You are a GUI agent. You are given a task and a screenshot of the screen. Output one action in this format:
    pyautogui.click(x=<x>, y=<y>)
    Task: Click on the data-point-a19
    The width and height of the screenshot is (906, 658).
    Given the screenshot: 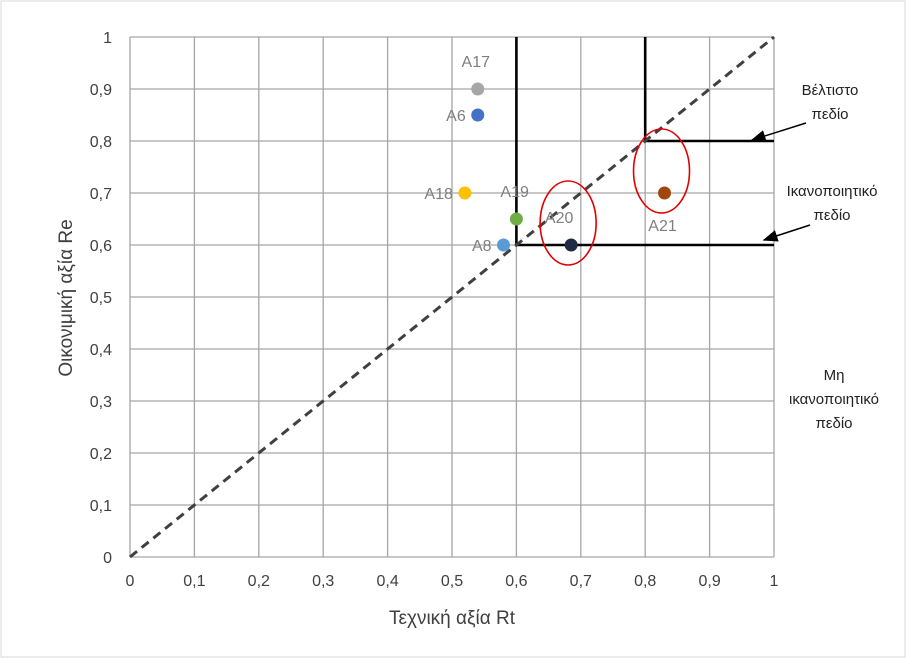 What is the action you would take?
    pyautogui.click(x=516, y=219)
    